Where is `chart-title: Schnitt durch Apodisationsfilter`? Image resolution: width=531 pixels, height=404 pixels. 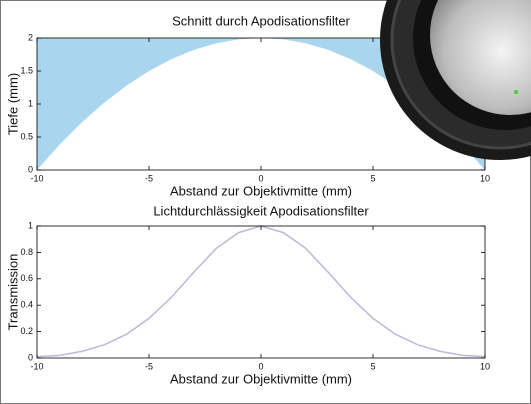
chart-title: Schnitt durch Apodisationsfilter is located at coordinates (261, 20).